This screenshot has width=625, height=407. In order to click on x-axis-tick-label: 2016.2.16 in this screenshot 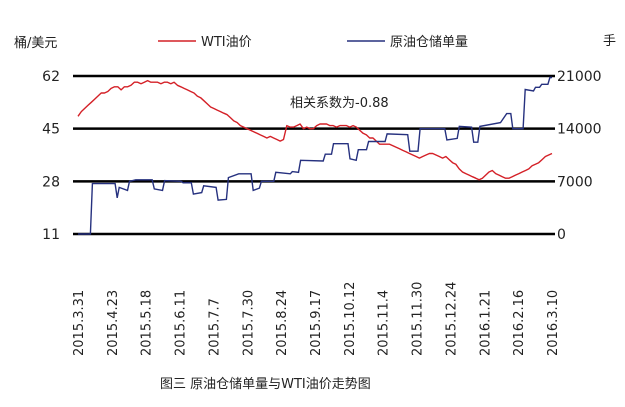, I will do `click(519, 323)`.